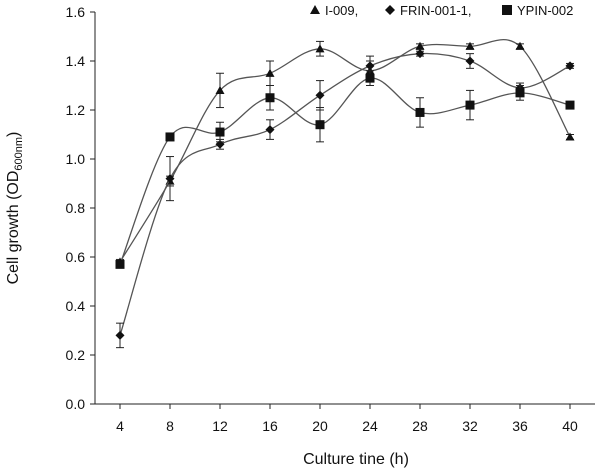  I want to click on legend-label: FRIN-001-1,, so click(436, 10).